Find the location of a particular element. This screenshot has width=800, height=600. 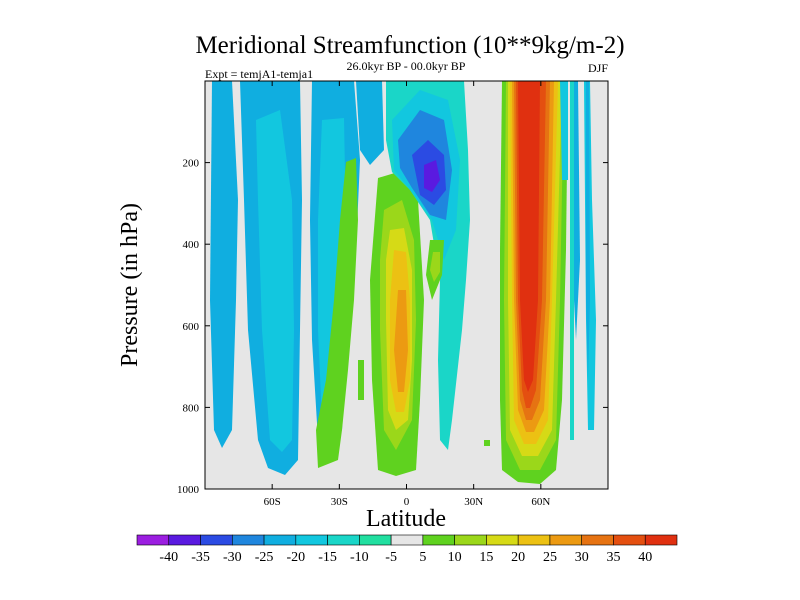

colorbar-label: -25 is located at coordinates (264, 557).